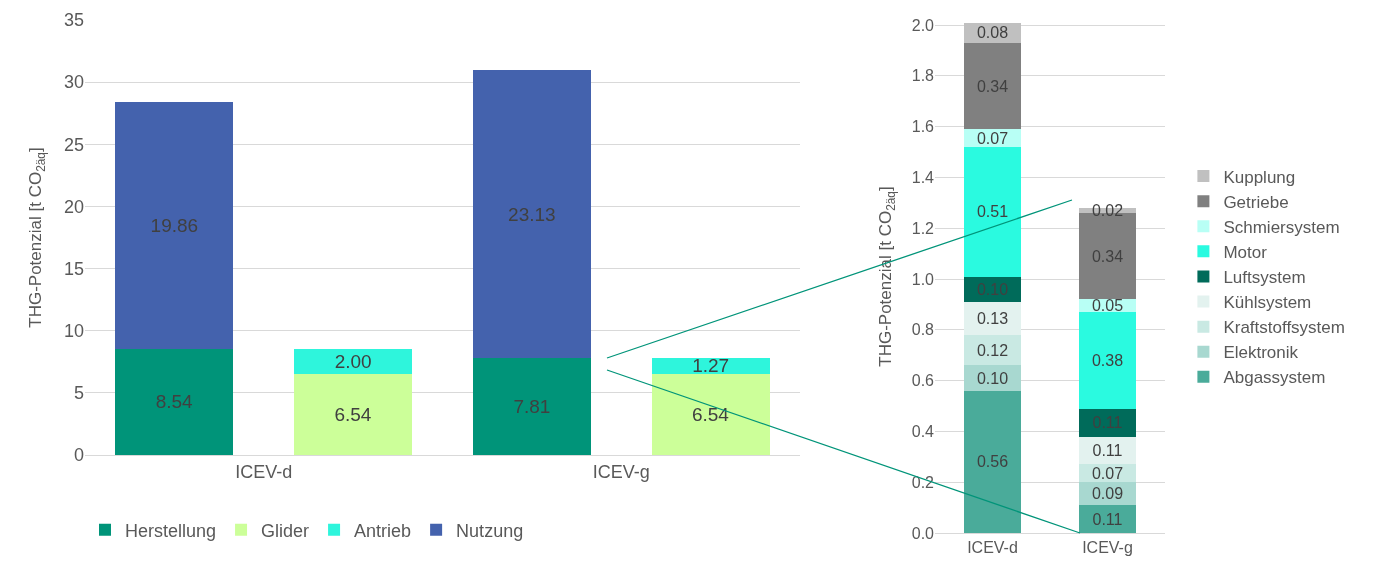  I want to click on data-label: 8.54, so click(174, 402).